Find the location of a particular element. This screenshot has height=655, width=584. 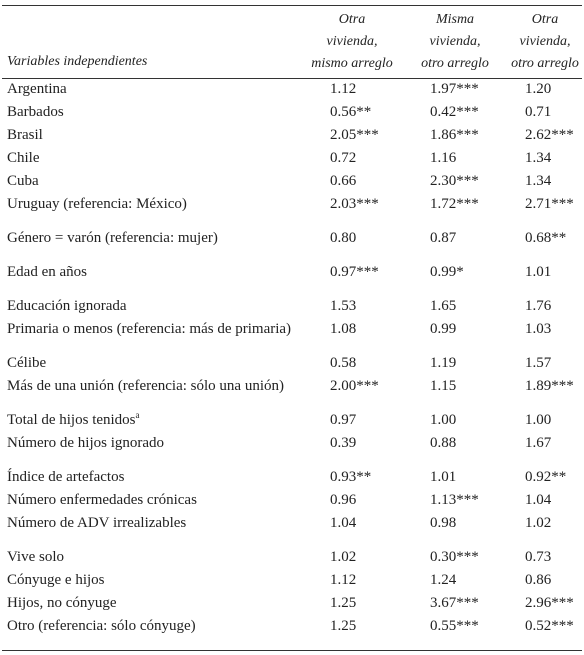

top-rule is located at coordinates (292, 5).